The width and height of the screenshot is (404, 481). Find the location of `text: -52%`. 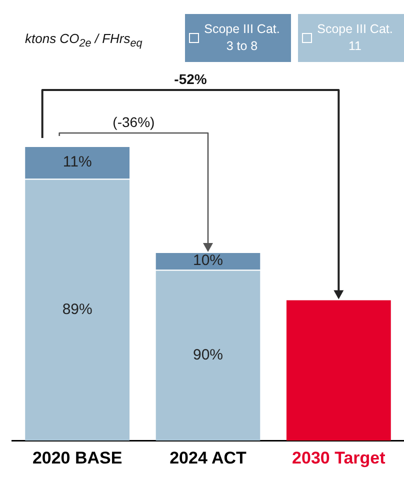

text: -52% is located at coordinates (191, 78).